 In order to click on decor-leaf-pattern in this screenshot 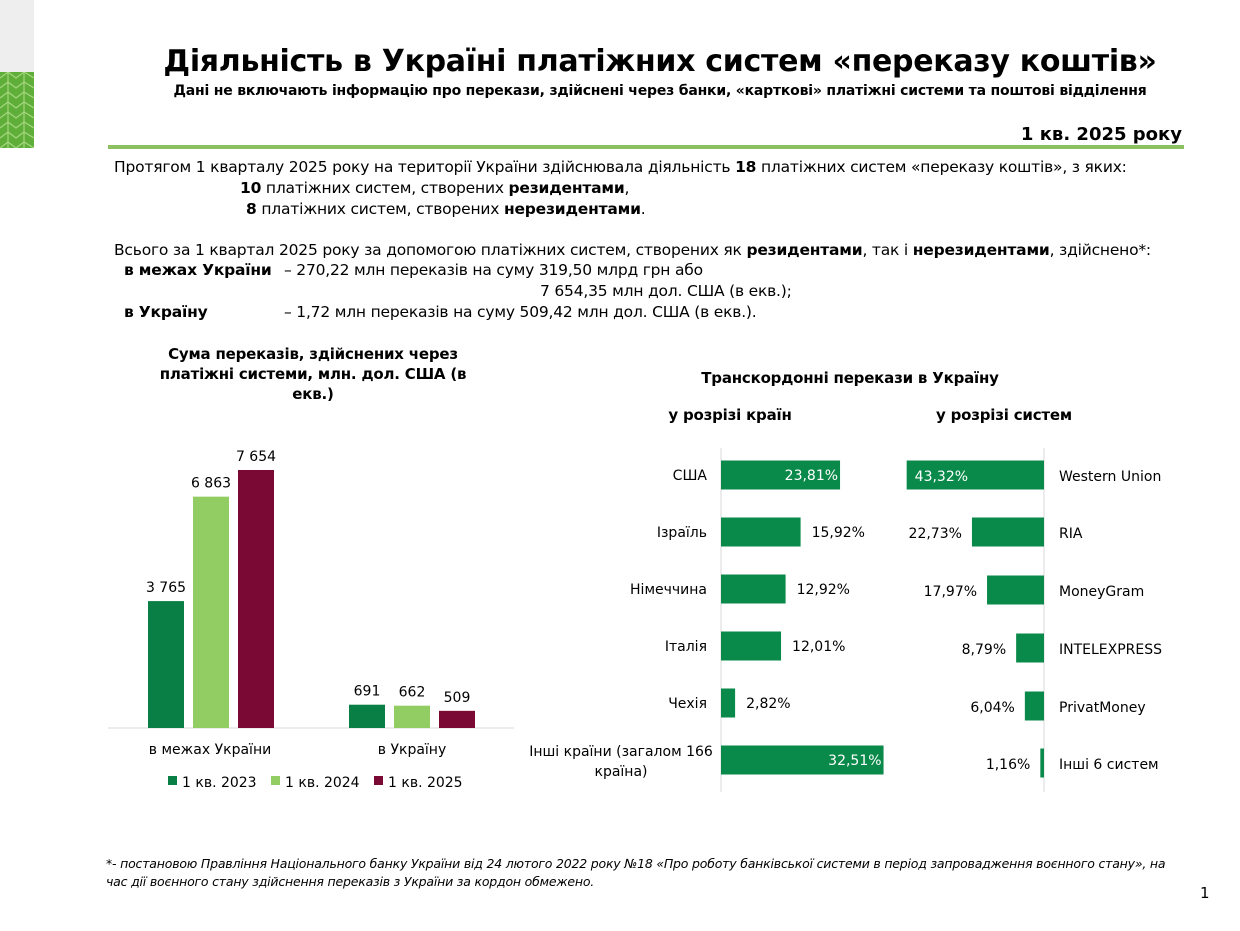, I will do `click(17, 110)`.